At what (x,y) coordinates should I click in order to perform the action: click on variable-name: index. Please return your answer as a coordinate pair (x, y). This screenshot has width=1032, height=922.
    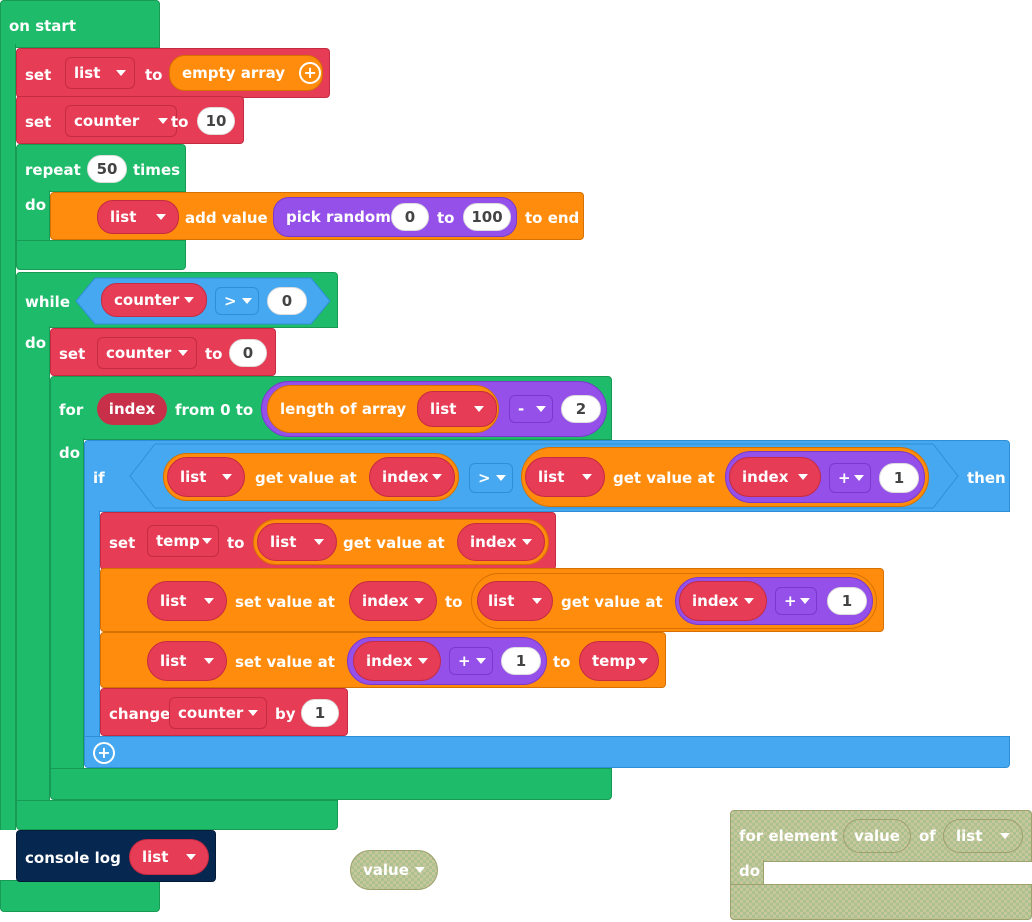
    Looking at the image, I should click on (385, 601).